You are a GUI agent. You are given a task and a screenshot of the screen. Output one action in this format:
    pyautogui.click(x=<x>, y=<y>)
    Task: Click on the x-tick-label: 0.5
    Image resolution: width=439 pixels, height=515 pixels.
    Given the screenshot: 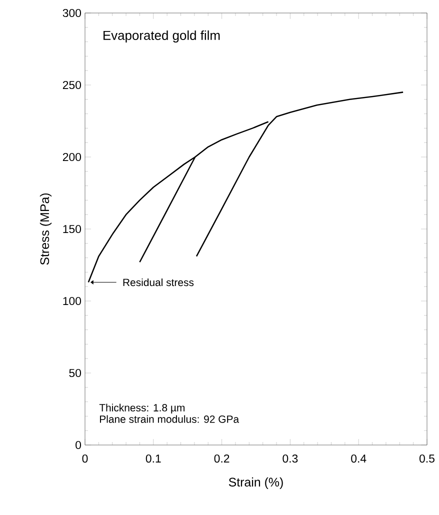 What is the action you would take?
    pyautogui.click(x=426, y=458)
    